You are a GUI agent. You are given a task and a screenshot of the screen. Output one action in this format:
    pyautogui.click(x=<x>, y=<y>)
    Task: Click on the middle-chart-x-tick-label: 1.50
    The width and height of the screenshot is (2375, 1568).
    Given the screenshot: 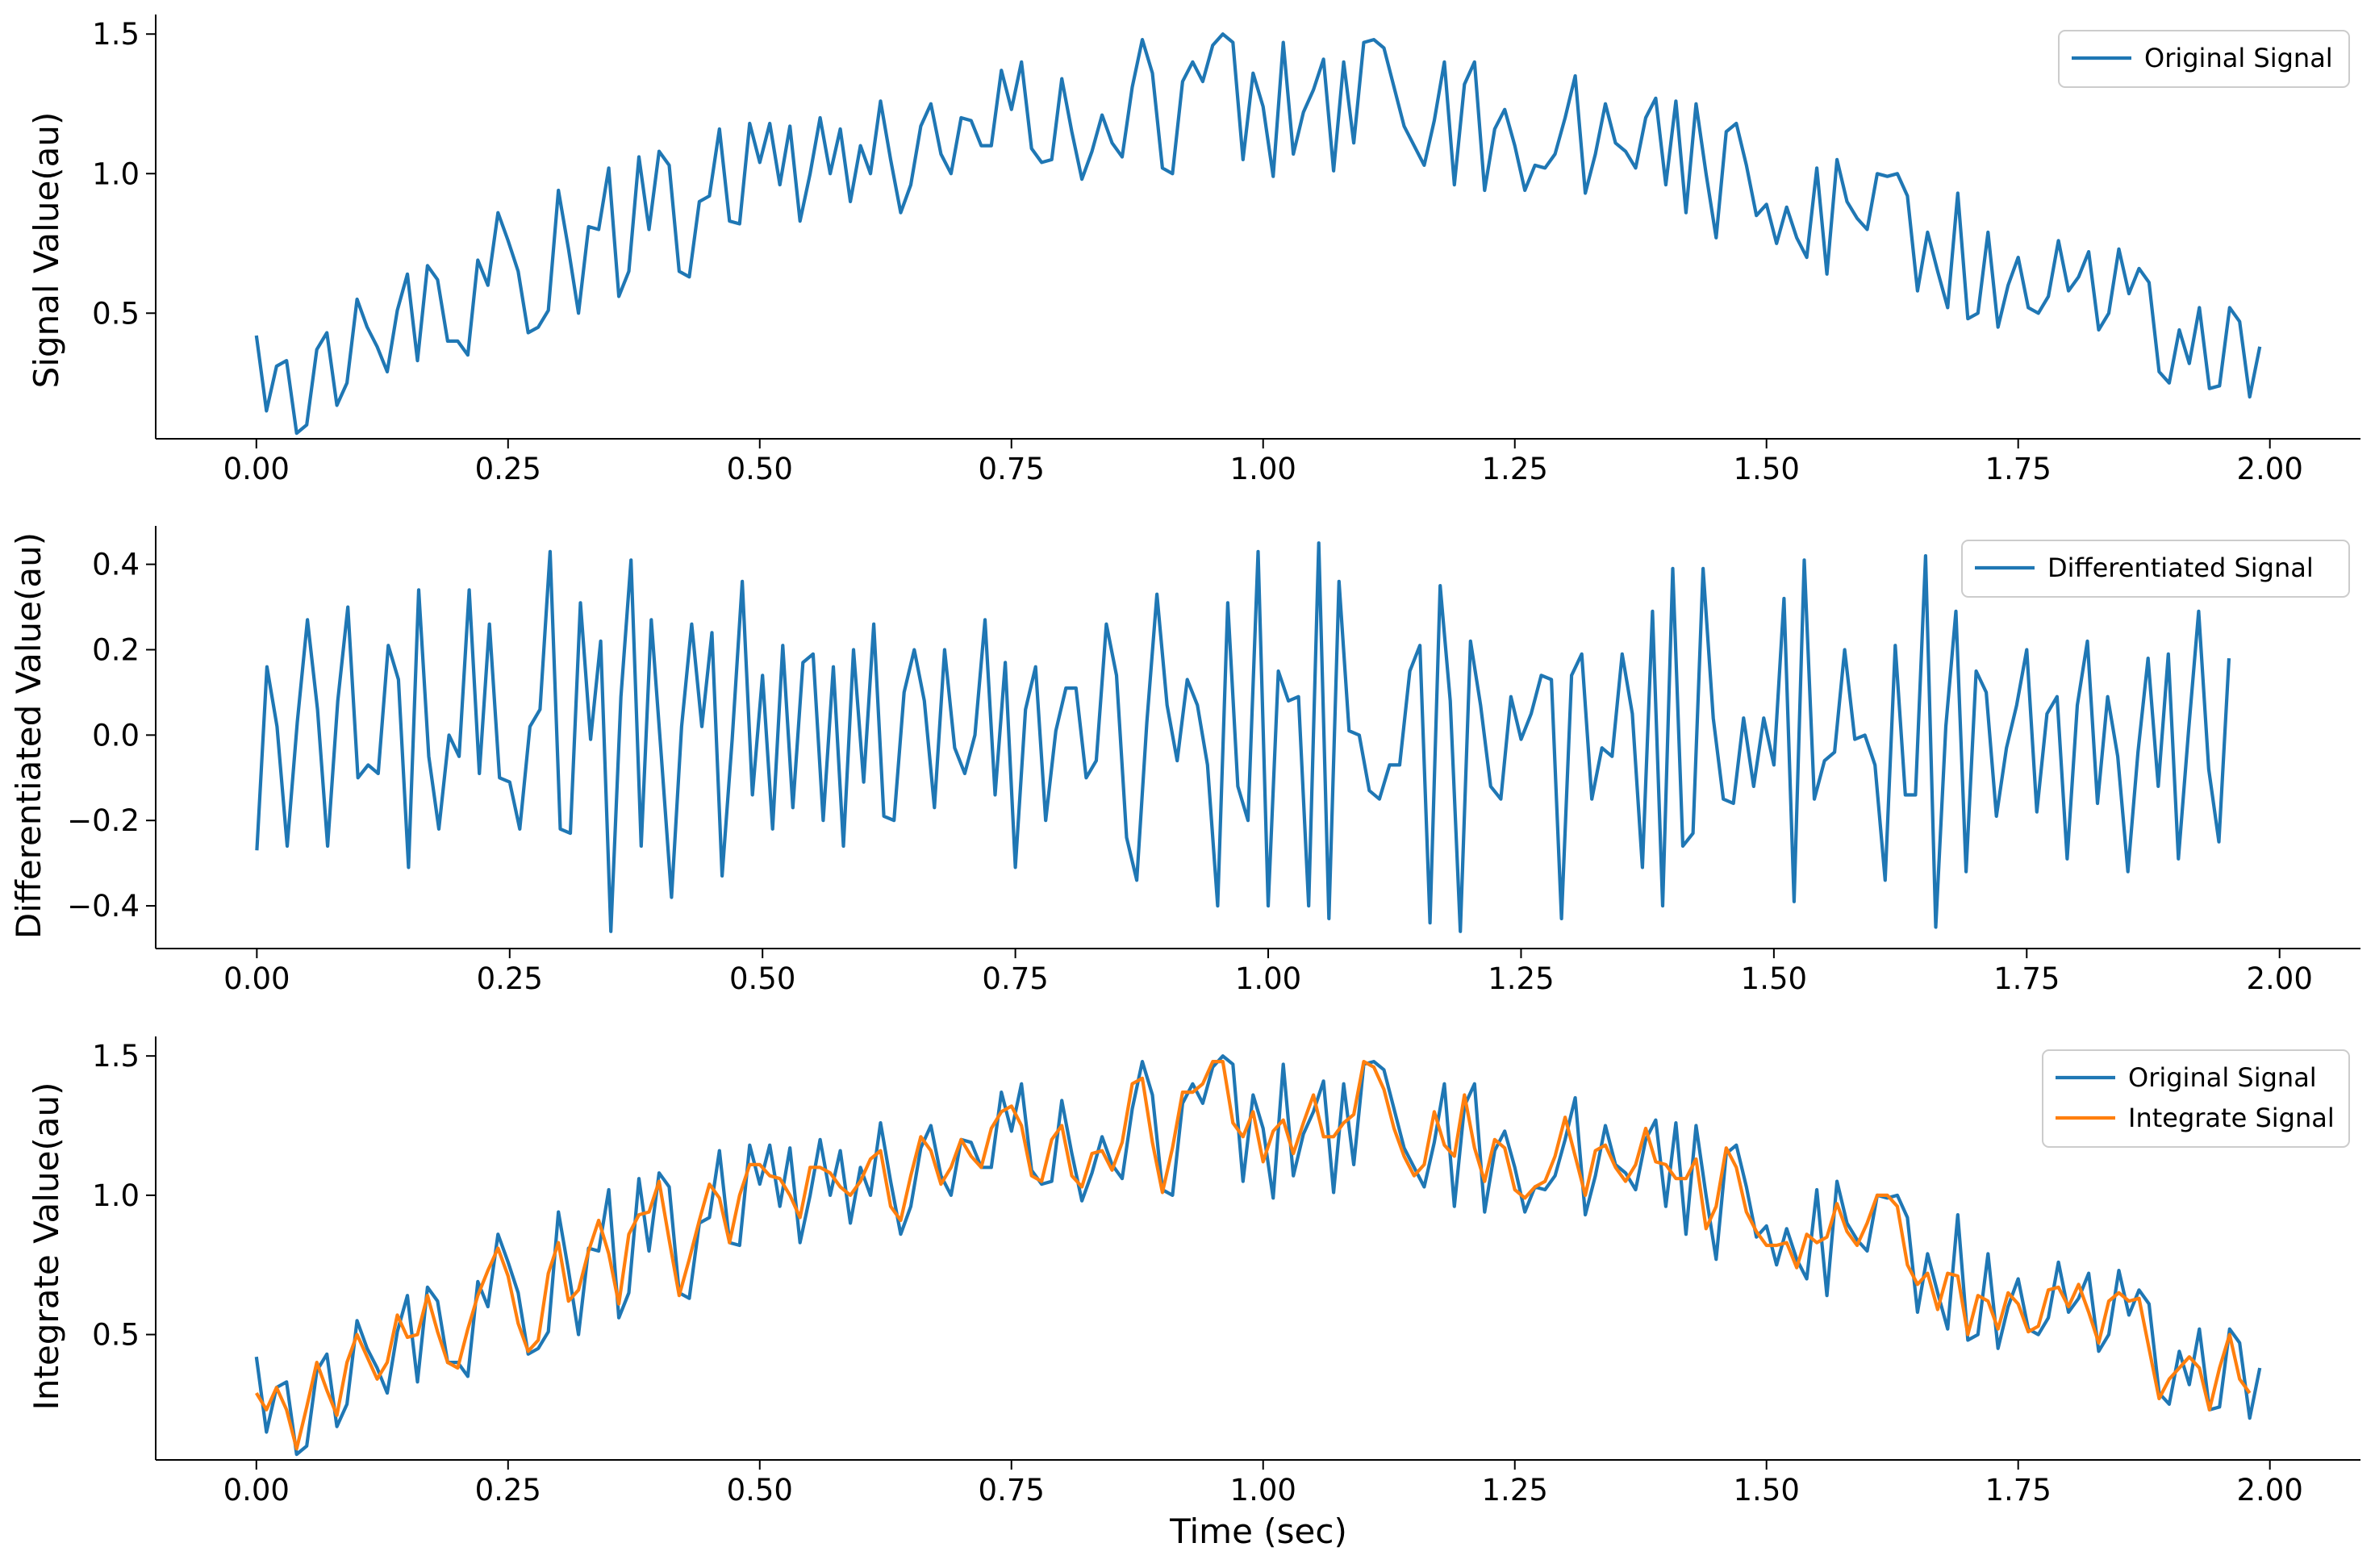 What is the action you would take?
    pyautogui.click(x=1774, y=979)
    